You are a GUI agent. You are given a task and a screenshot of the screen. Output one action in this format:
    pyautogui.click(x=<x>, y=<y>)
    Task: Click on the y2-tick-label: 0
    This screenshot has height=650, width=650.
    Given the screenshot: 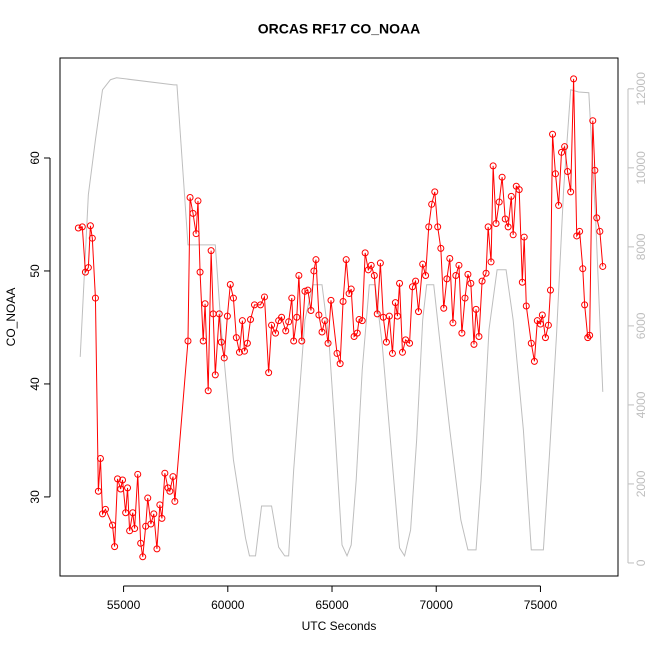 What is the action you would take?
    pyautogui.click(x=641, y=562)
    